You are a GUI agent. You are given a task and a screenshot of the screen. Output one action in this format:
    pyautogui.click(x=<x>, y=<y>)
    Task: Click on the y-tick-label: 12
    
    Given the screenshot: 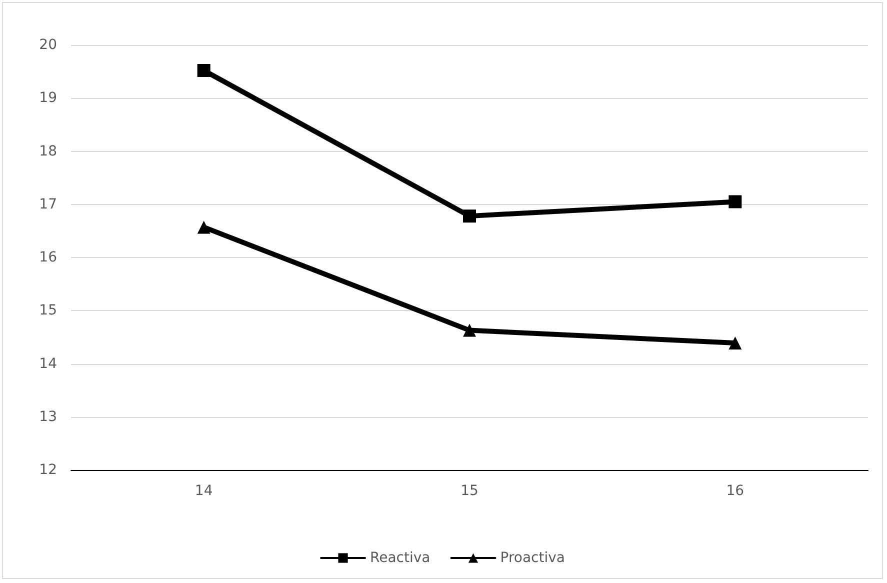 What is the action you would take?
    pyautogui.click(x=48, y=470)
    